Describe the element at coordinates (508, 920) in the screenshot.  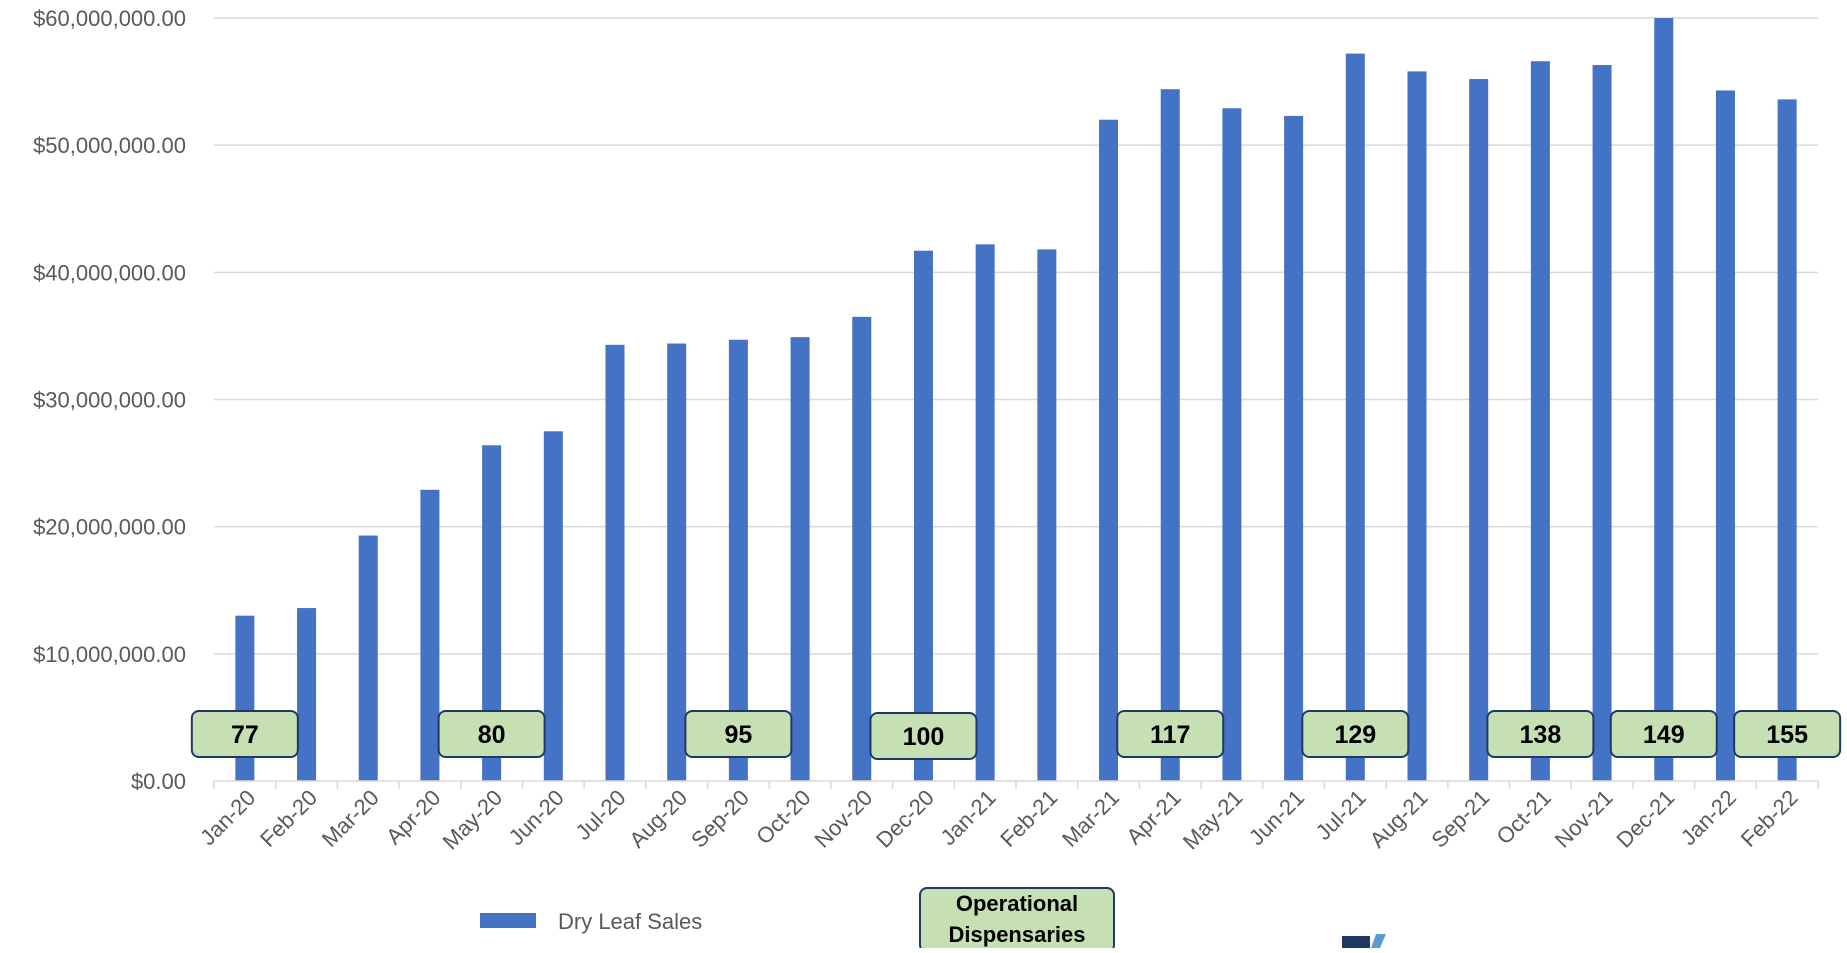
I see `legend-swatch` at that location.